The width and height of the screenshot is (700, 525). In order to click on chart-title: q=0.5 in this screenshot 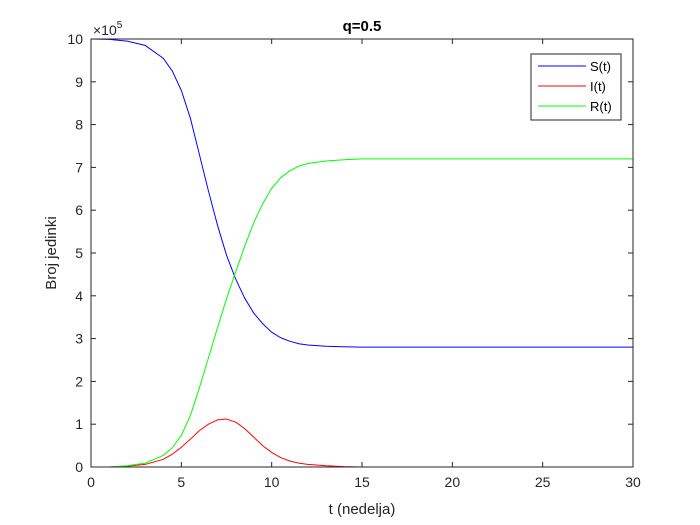, I will do `click(362, 26)`.